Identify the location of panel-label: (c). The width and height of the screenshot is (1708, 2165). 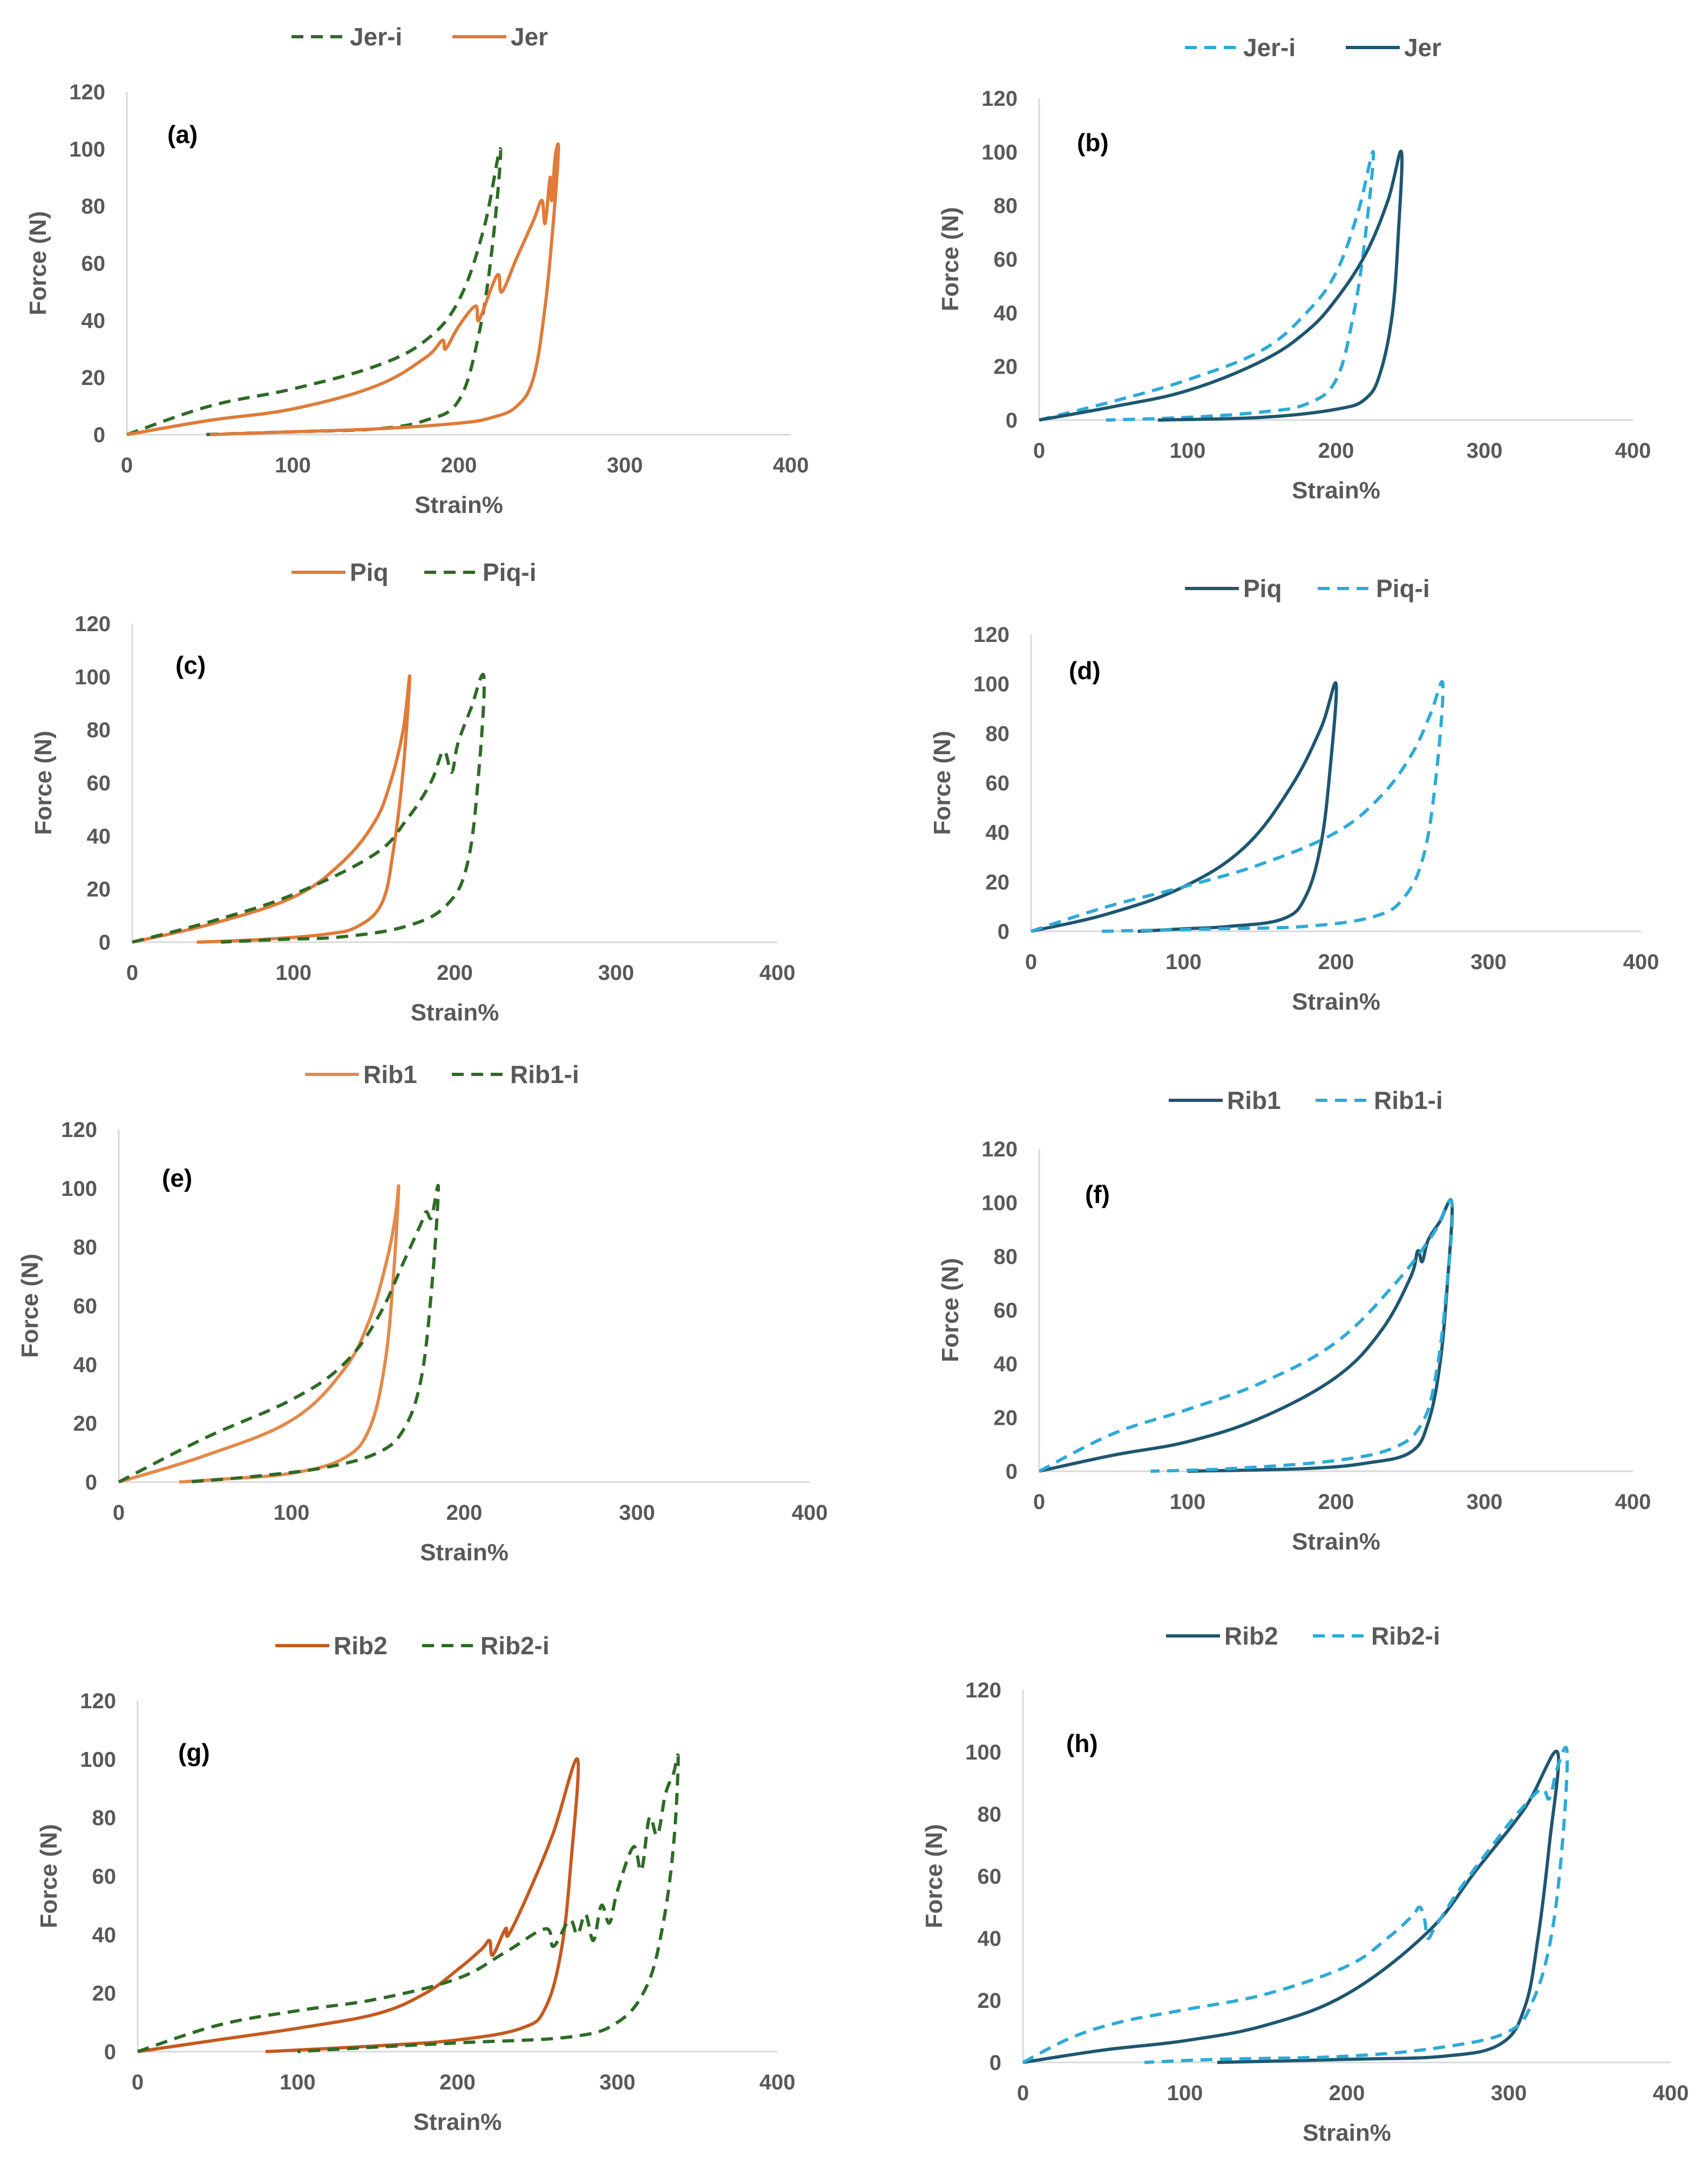
(190, 665).